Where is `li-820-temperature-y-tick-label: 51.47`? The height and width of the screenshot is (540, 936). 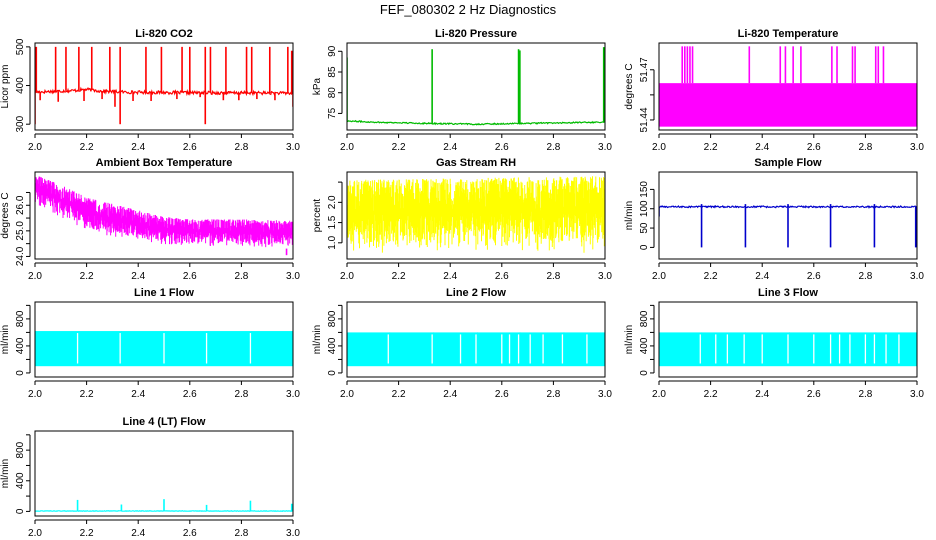
li-820-temperature-y-tick-label: 51.47 is located at coordinates (644, 69).